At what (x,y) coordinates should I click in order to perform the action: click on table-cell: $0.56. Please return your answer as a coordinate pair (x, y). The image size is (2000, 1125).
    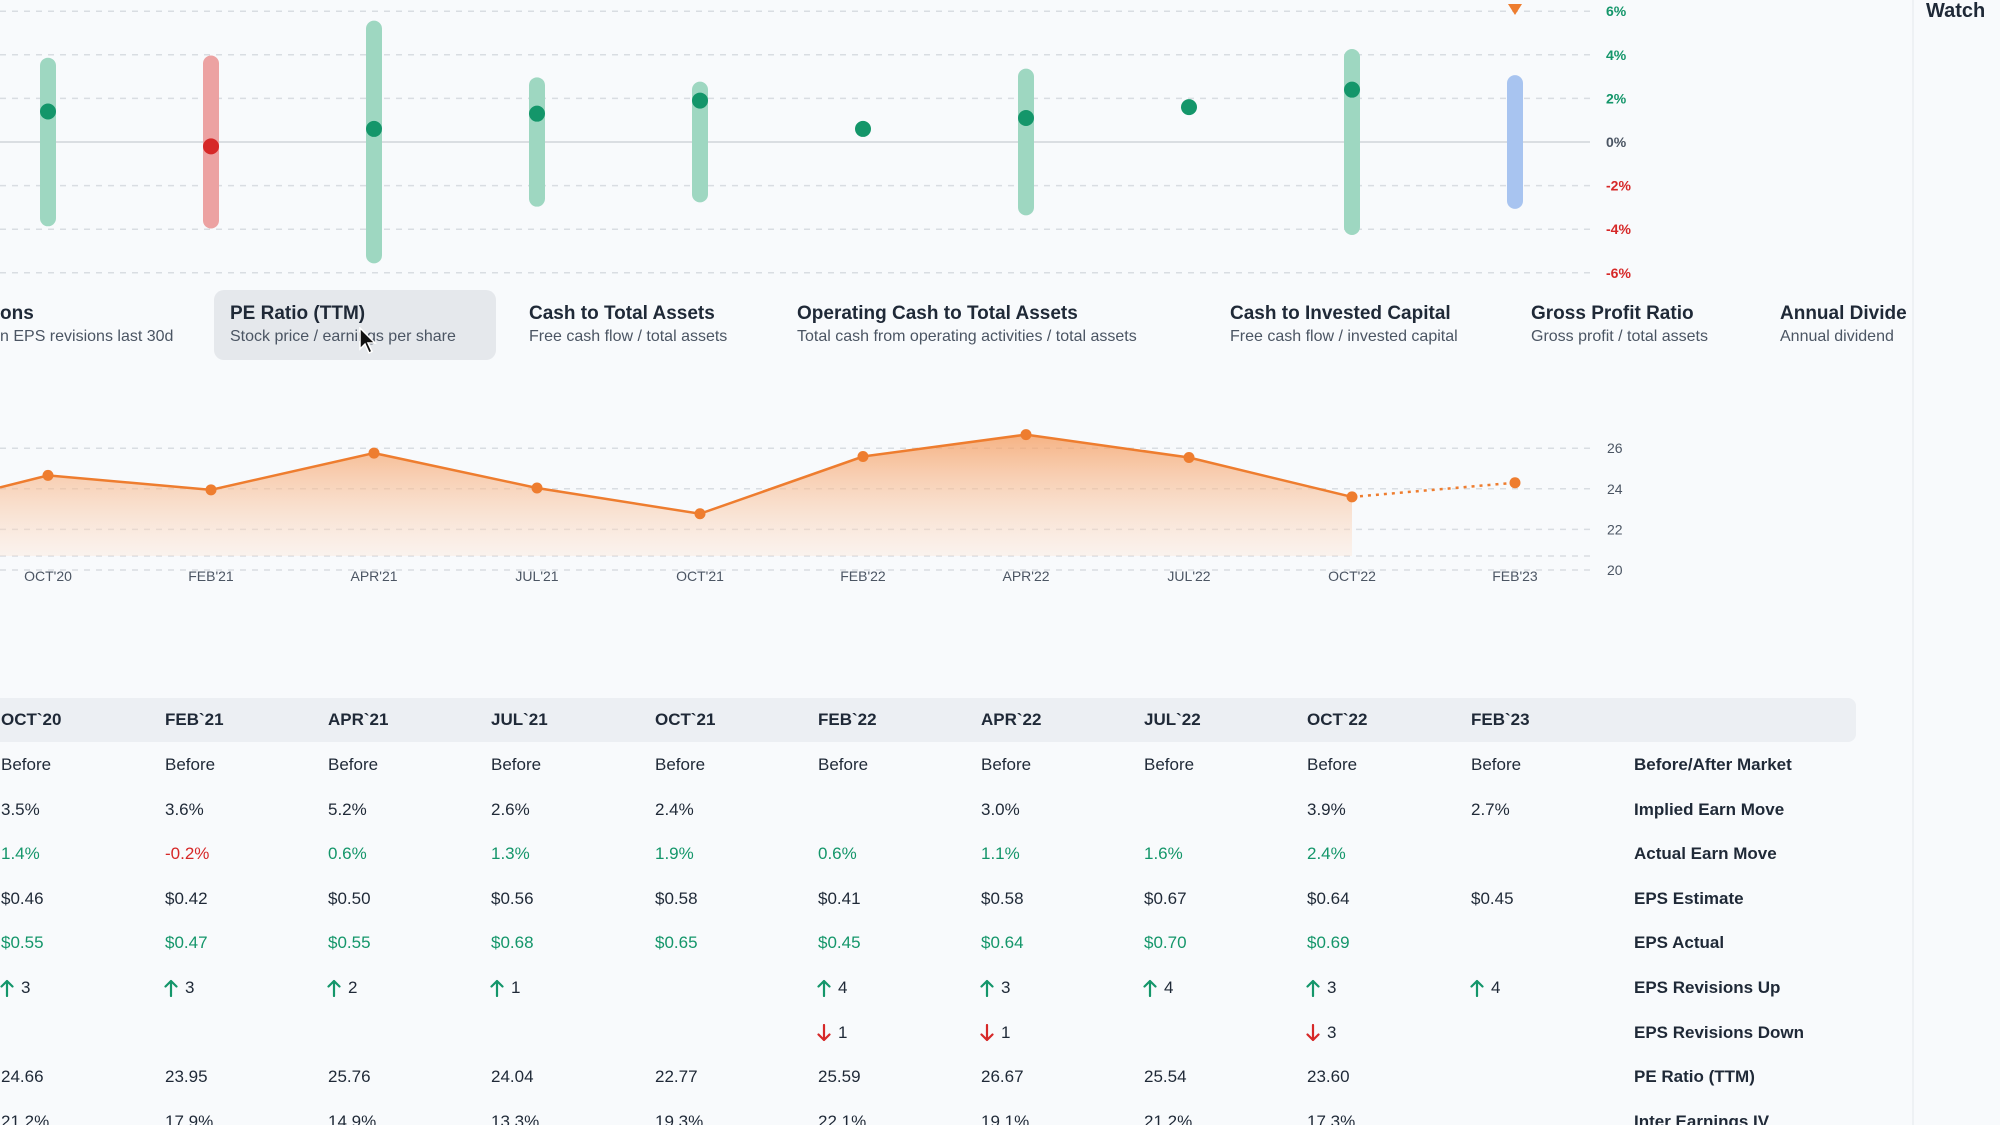
    Looking at the image, I should click on (512, 898).